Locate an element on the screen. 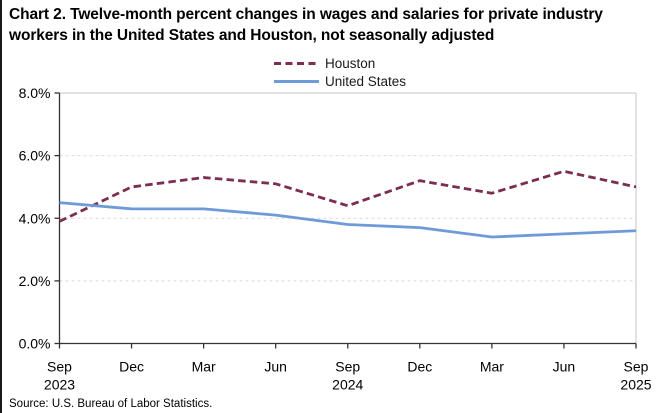  x-tick-year-label: 2025 is located at coordinates (635, 385).